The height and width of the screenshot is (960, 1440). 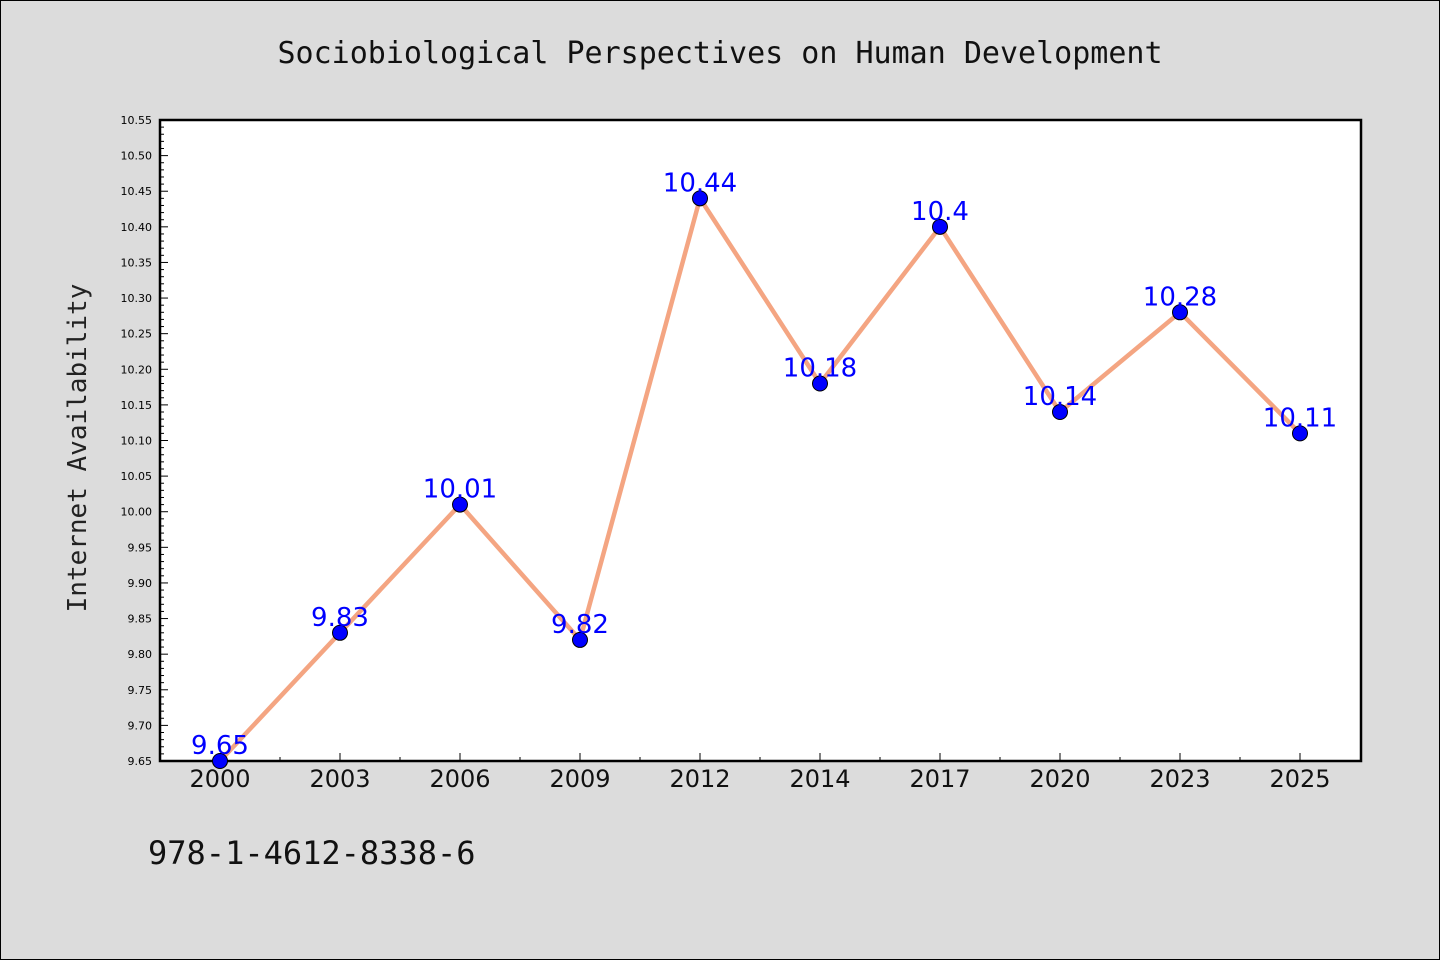 I want to click on x-tick-label: 2003, so click(x=339, y=779).